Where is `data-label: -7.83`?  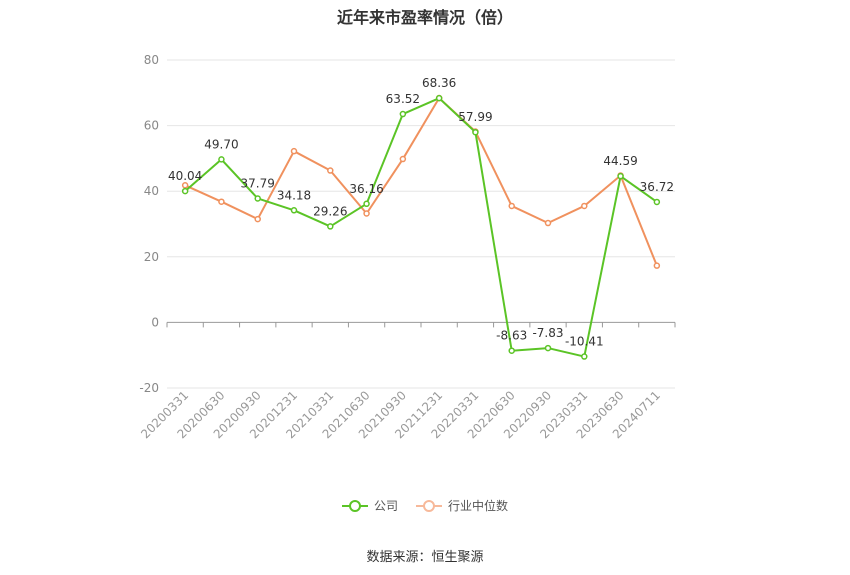
data-label: -7.83 is located at coordinates (547, 333).